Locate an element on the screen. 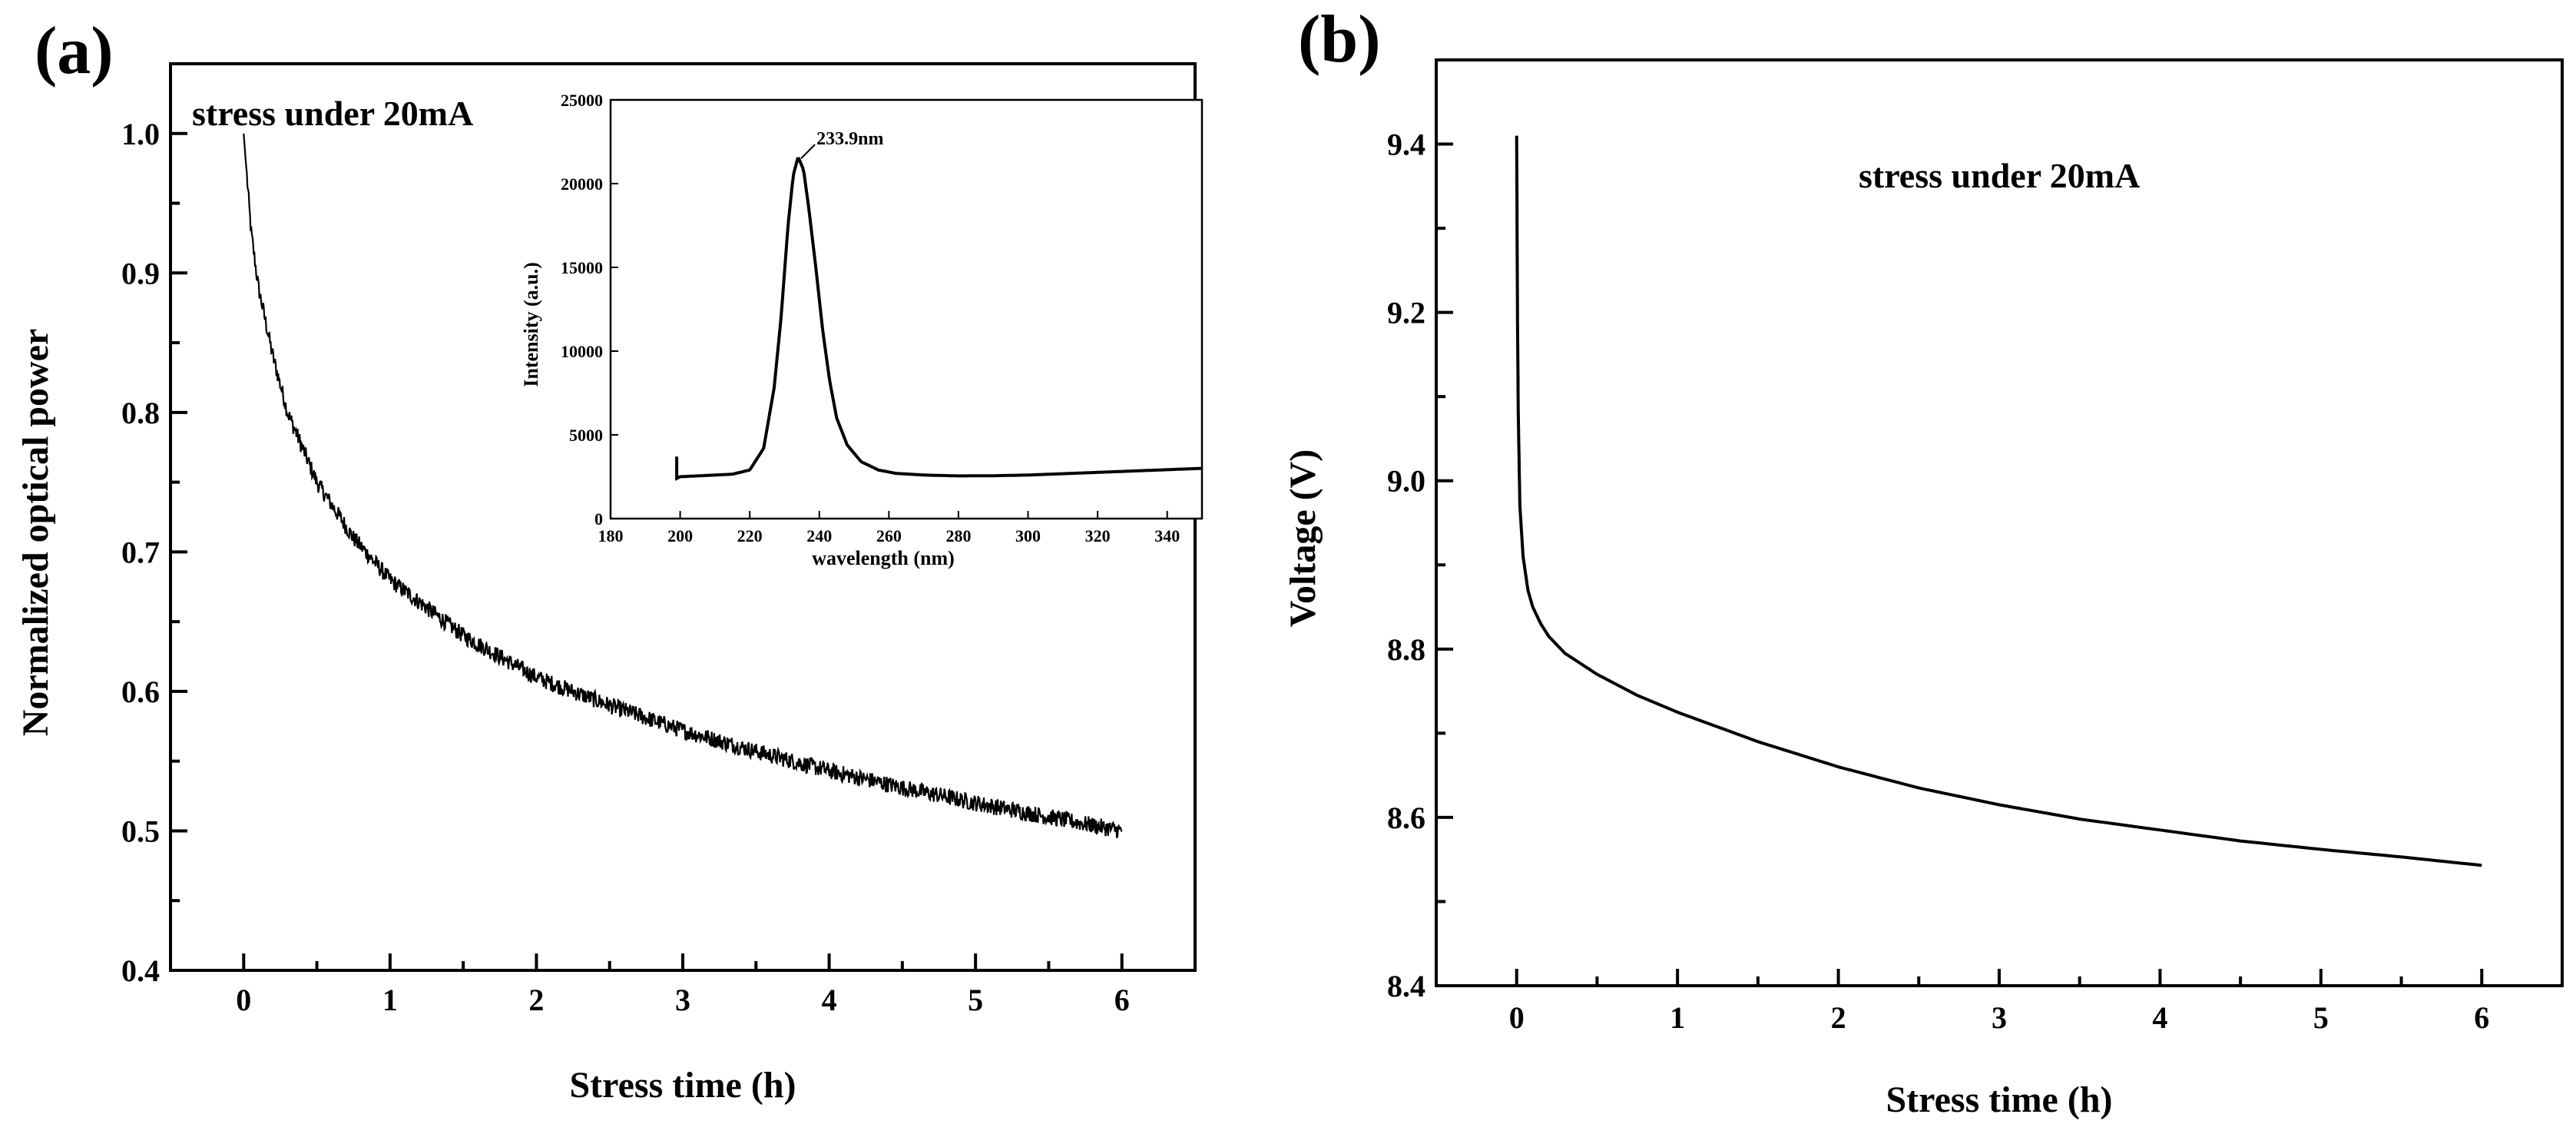 The image size is (2576, 1134). x-tick-label: 240 is located at coordinates (819, 535).